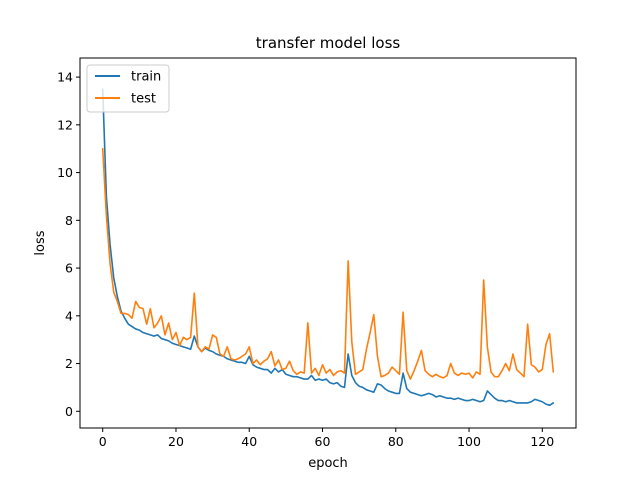 The height and width of the screenshot is (480, 640). What do you see at coordinates (143, 99) in the screenshot?
I see `legend-label-test: test` at bounding box center [143, 99].